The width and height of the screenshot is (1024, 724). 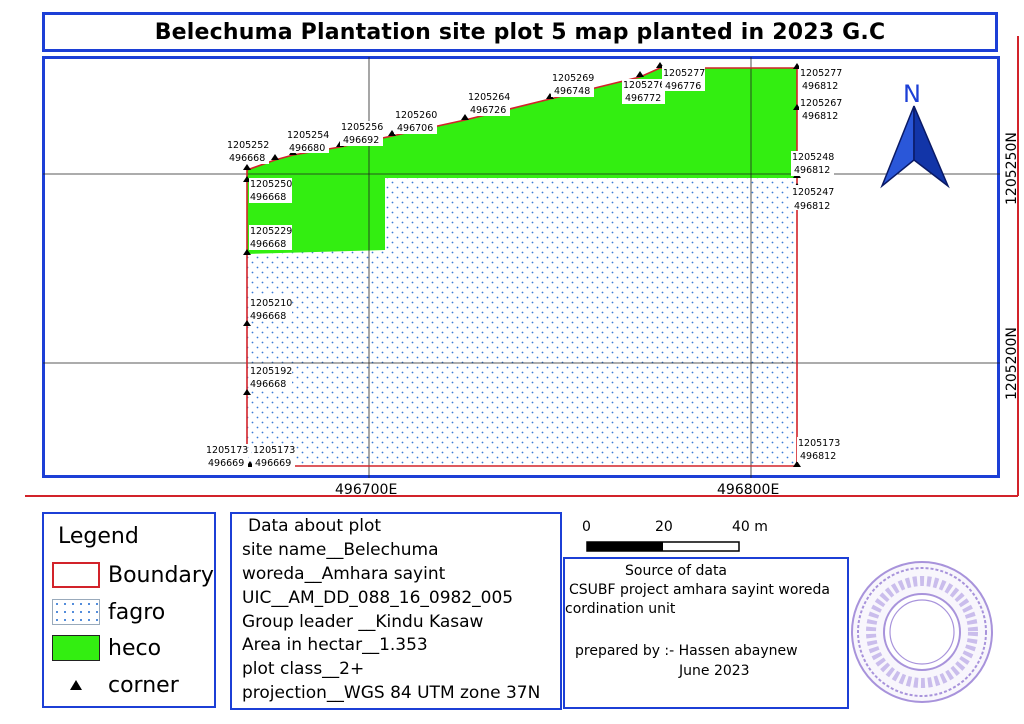 I want to click on legend-item-corner: corner, so click(x=115, y=685).